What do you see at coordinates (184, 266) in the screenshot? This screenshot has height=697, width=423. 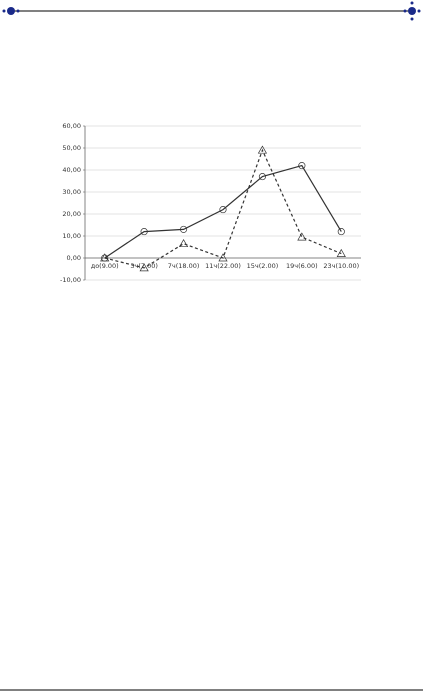 I see `x-tick-label: 7ч(18.00)` at bounding box center [184, 266].